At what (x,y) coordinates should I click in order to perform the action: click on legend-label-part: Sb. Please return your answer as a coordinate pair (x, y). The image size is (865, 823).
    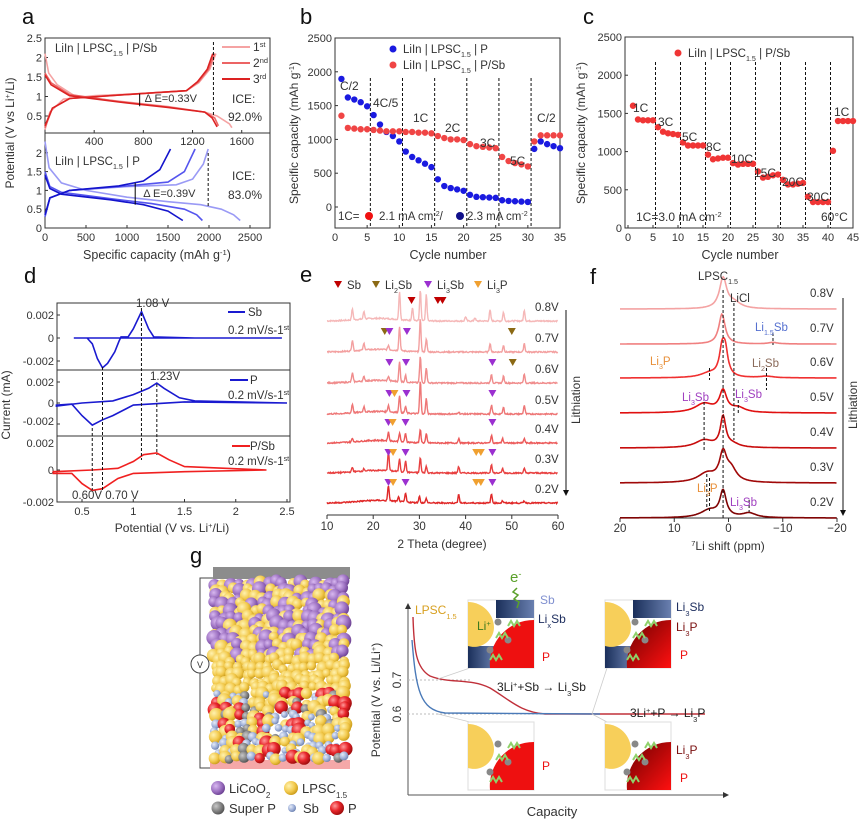
    Looking at the image, I should click on (457, 286).